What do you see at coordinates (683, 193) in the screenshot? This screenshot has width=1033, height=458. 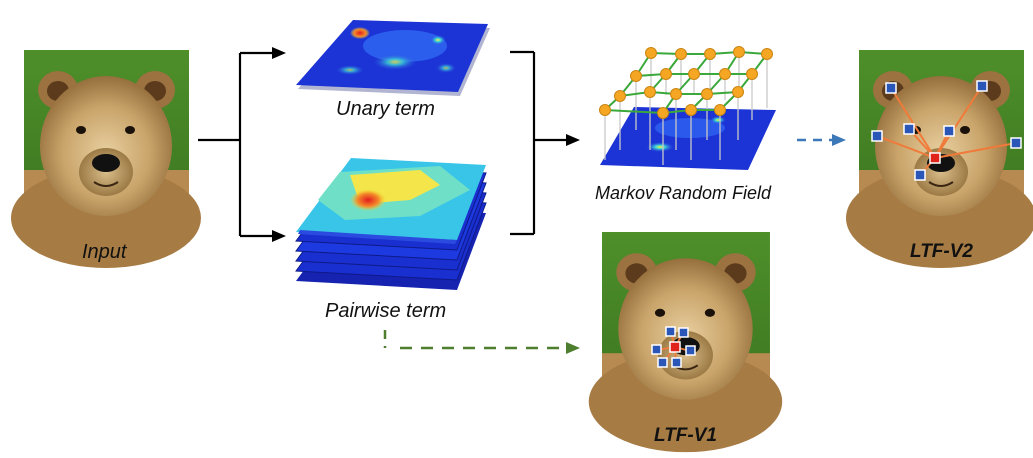 I see `mrf-label: Markov Random Field` at bounding box center [683, 193].